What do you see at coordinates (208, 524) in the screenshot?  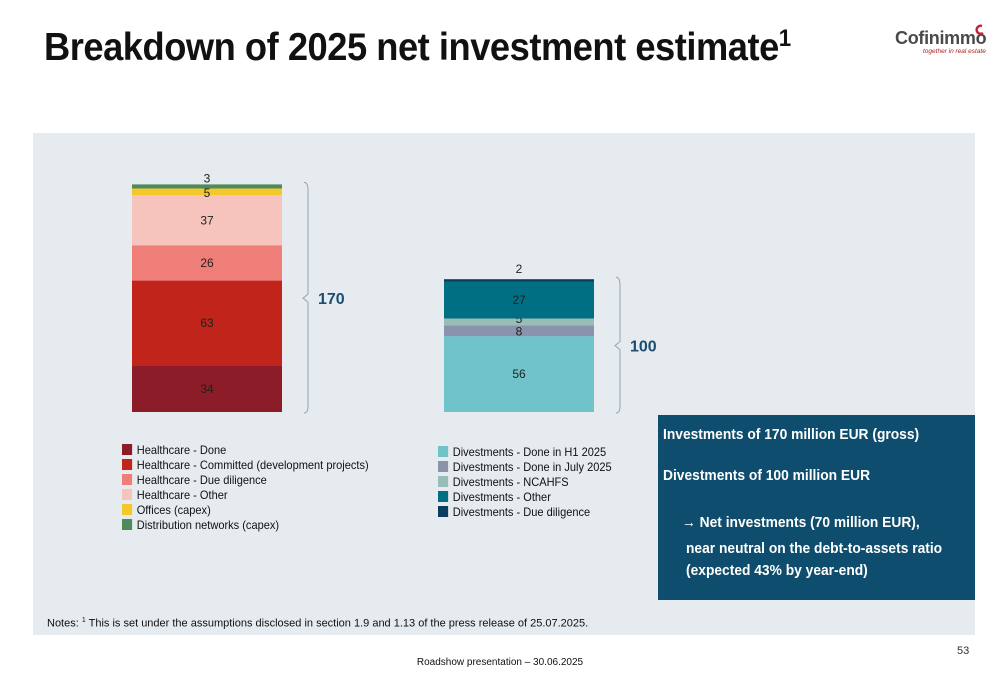 I see `legend-label: Distribution networks (capex)` at bounding box center [208, 524].